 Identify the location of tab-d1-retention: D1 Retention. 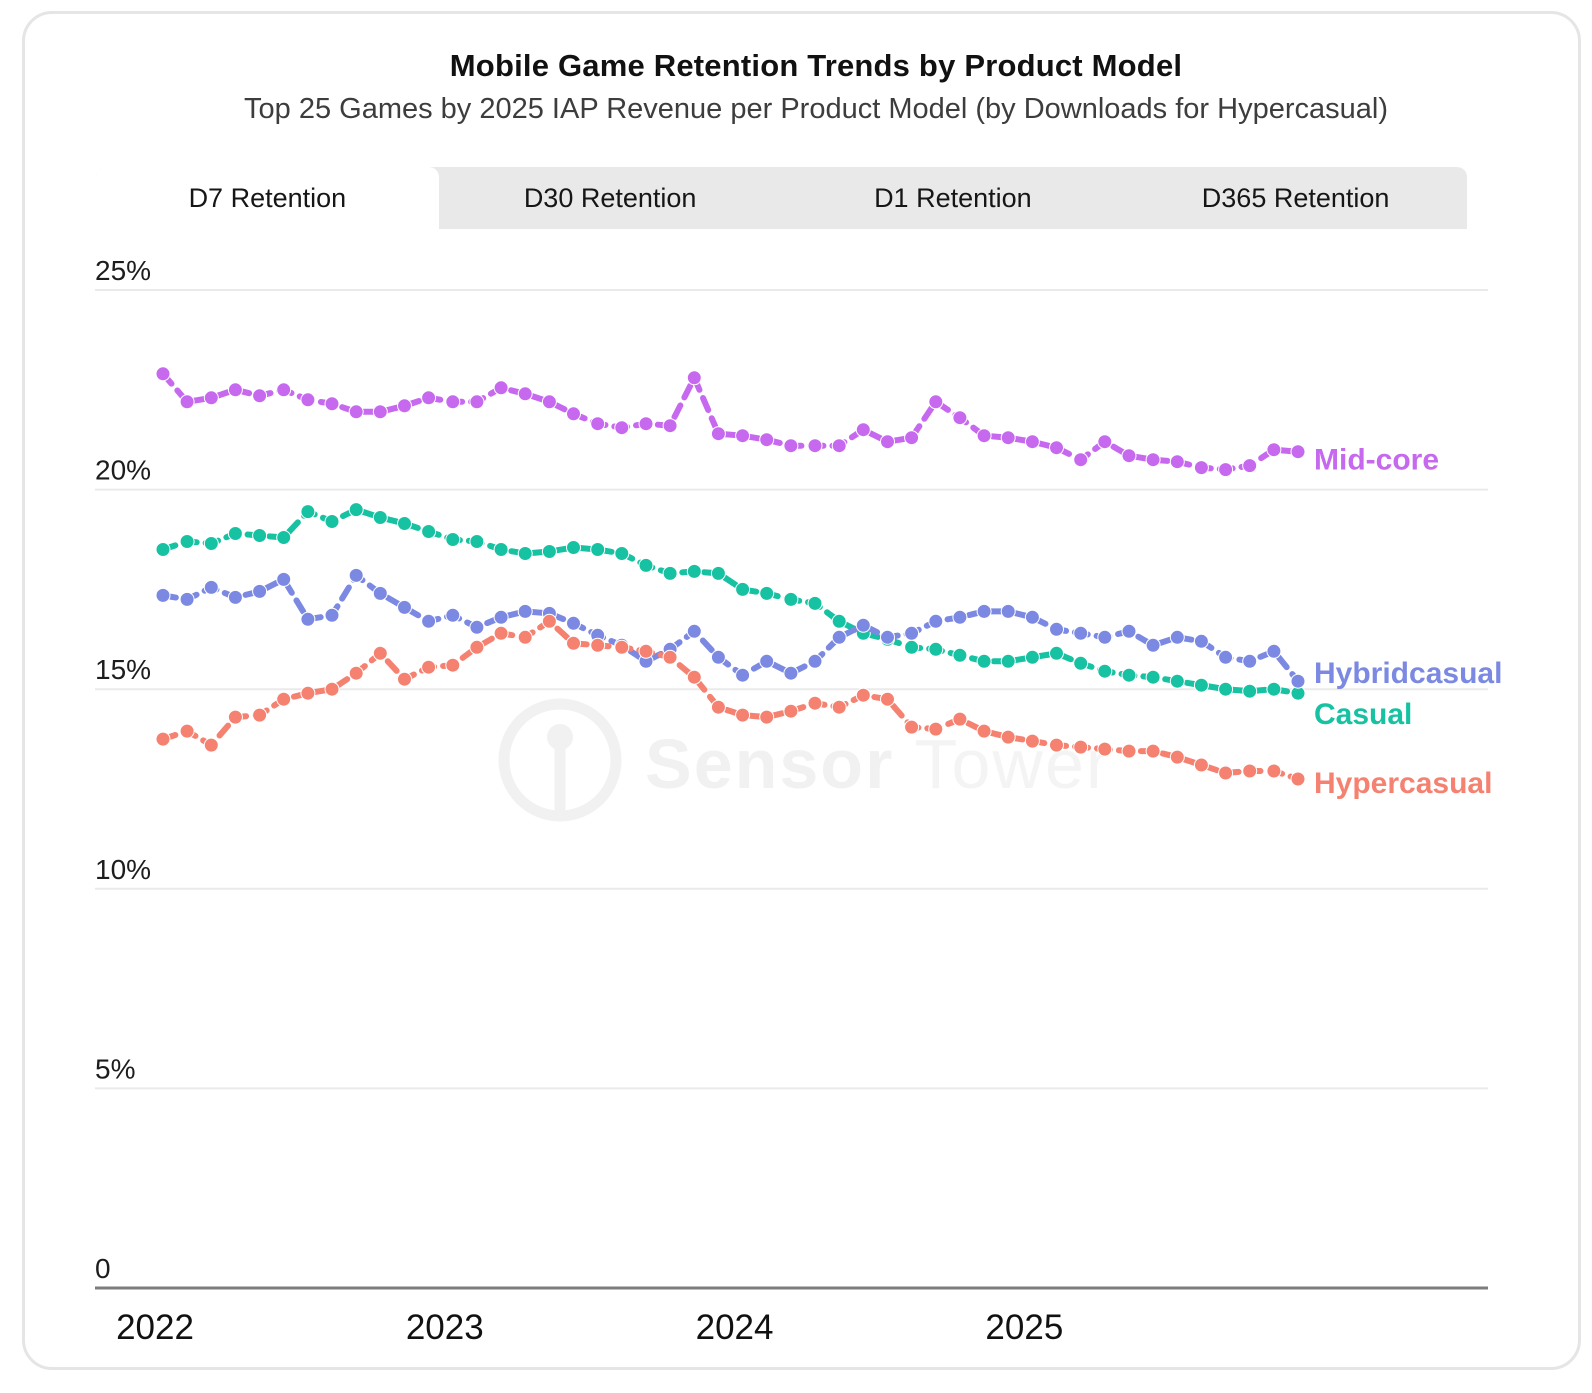
(953, 197).